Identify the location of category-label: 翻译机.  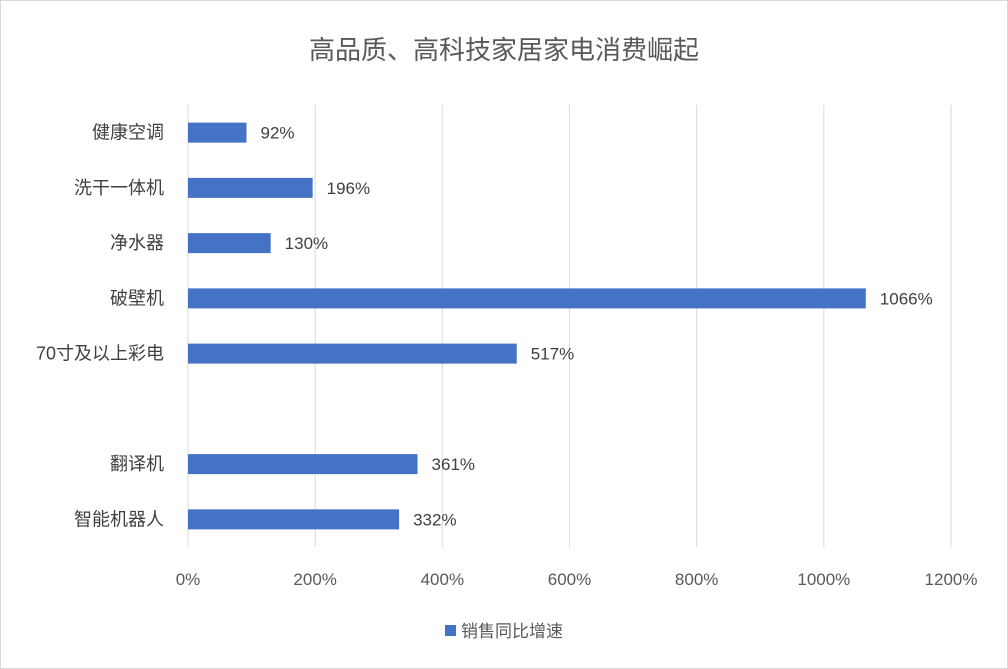
(137, 464).